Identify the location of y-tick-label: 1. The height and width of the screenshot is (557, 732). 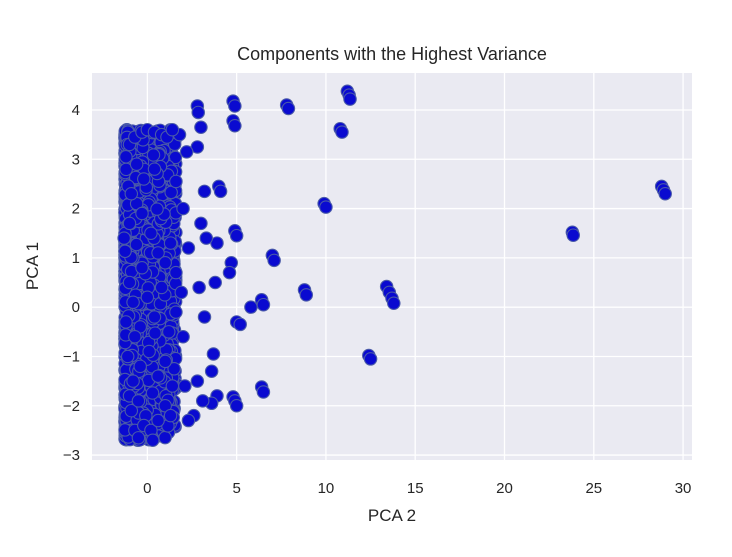
(76, 258).